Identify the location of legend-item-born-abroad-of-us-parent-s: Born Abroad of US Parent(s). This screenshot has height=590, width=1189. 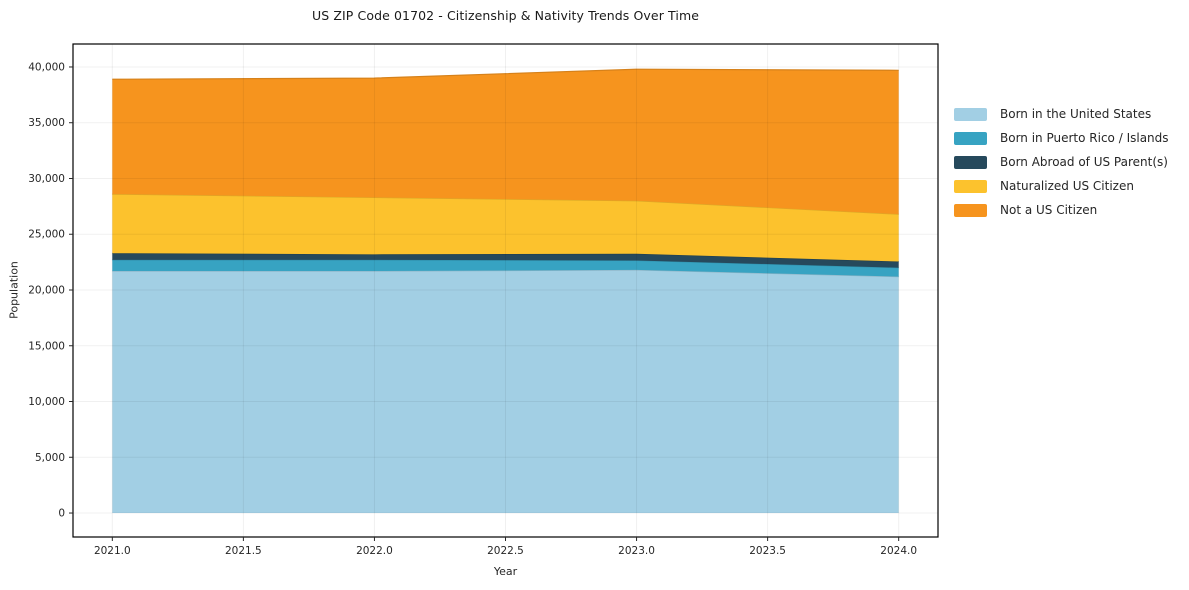
(1061, 162).